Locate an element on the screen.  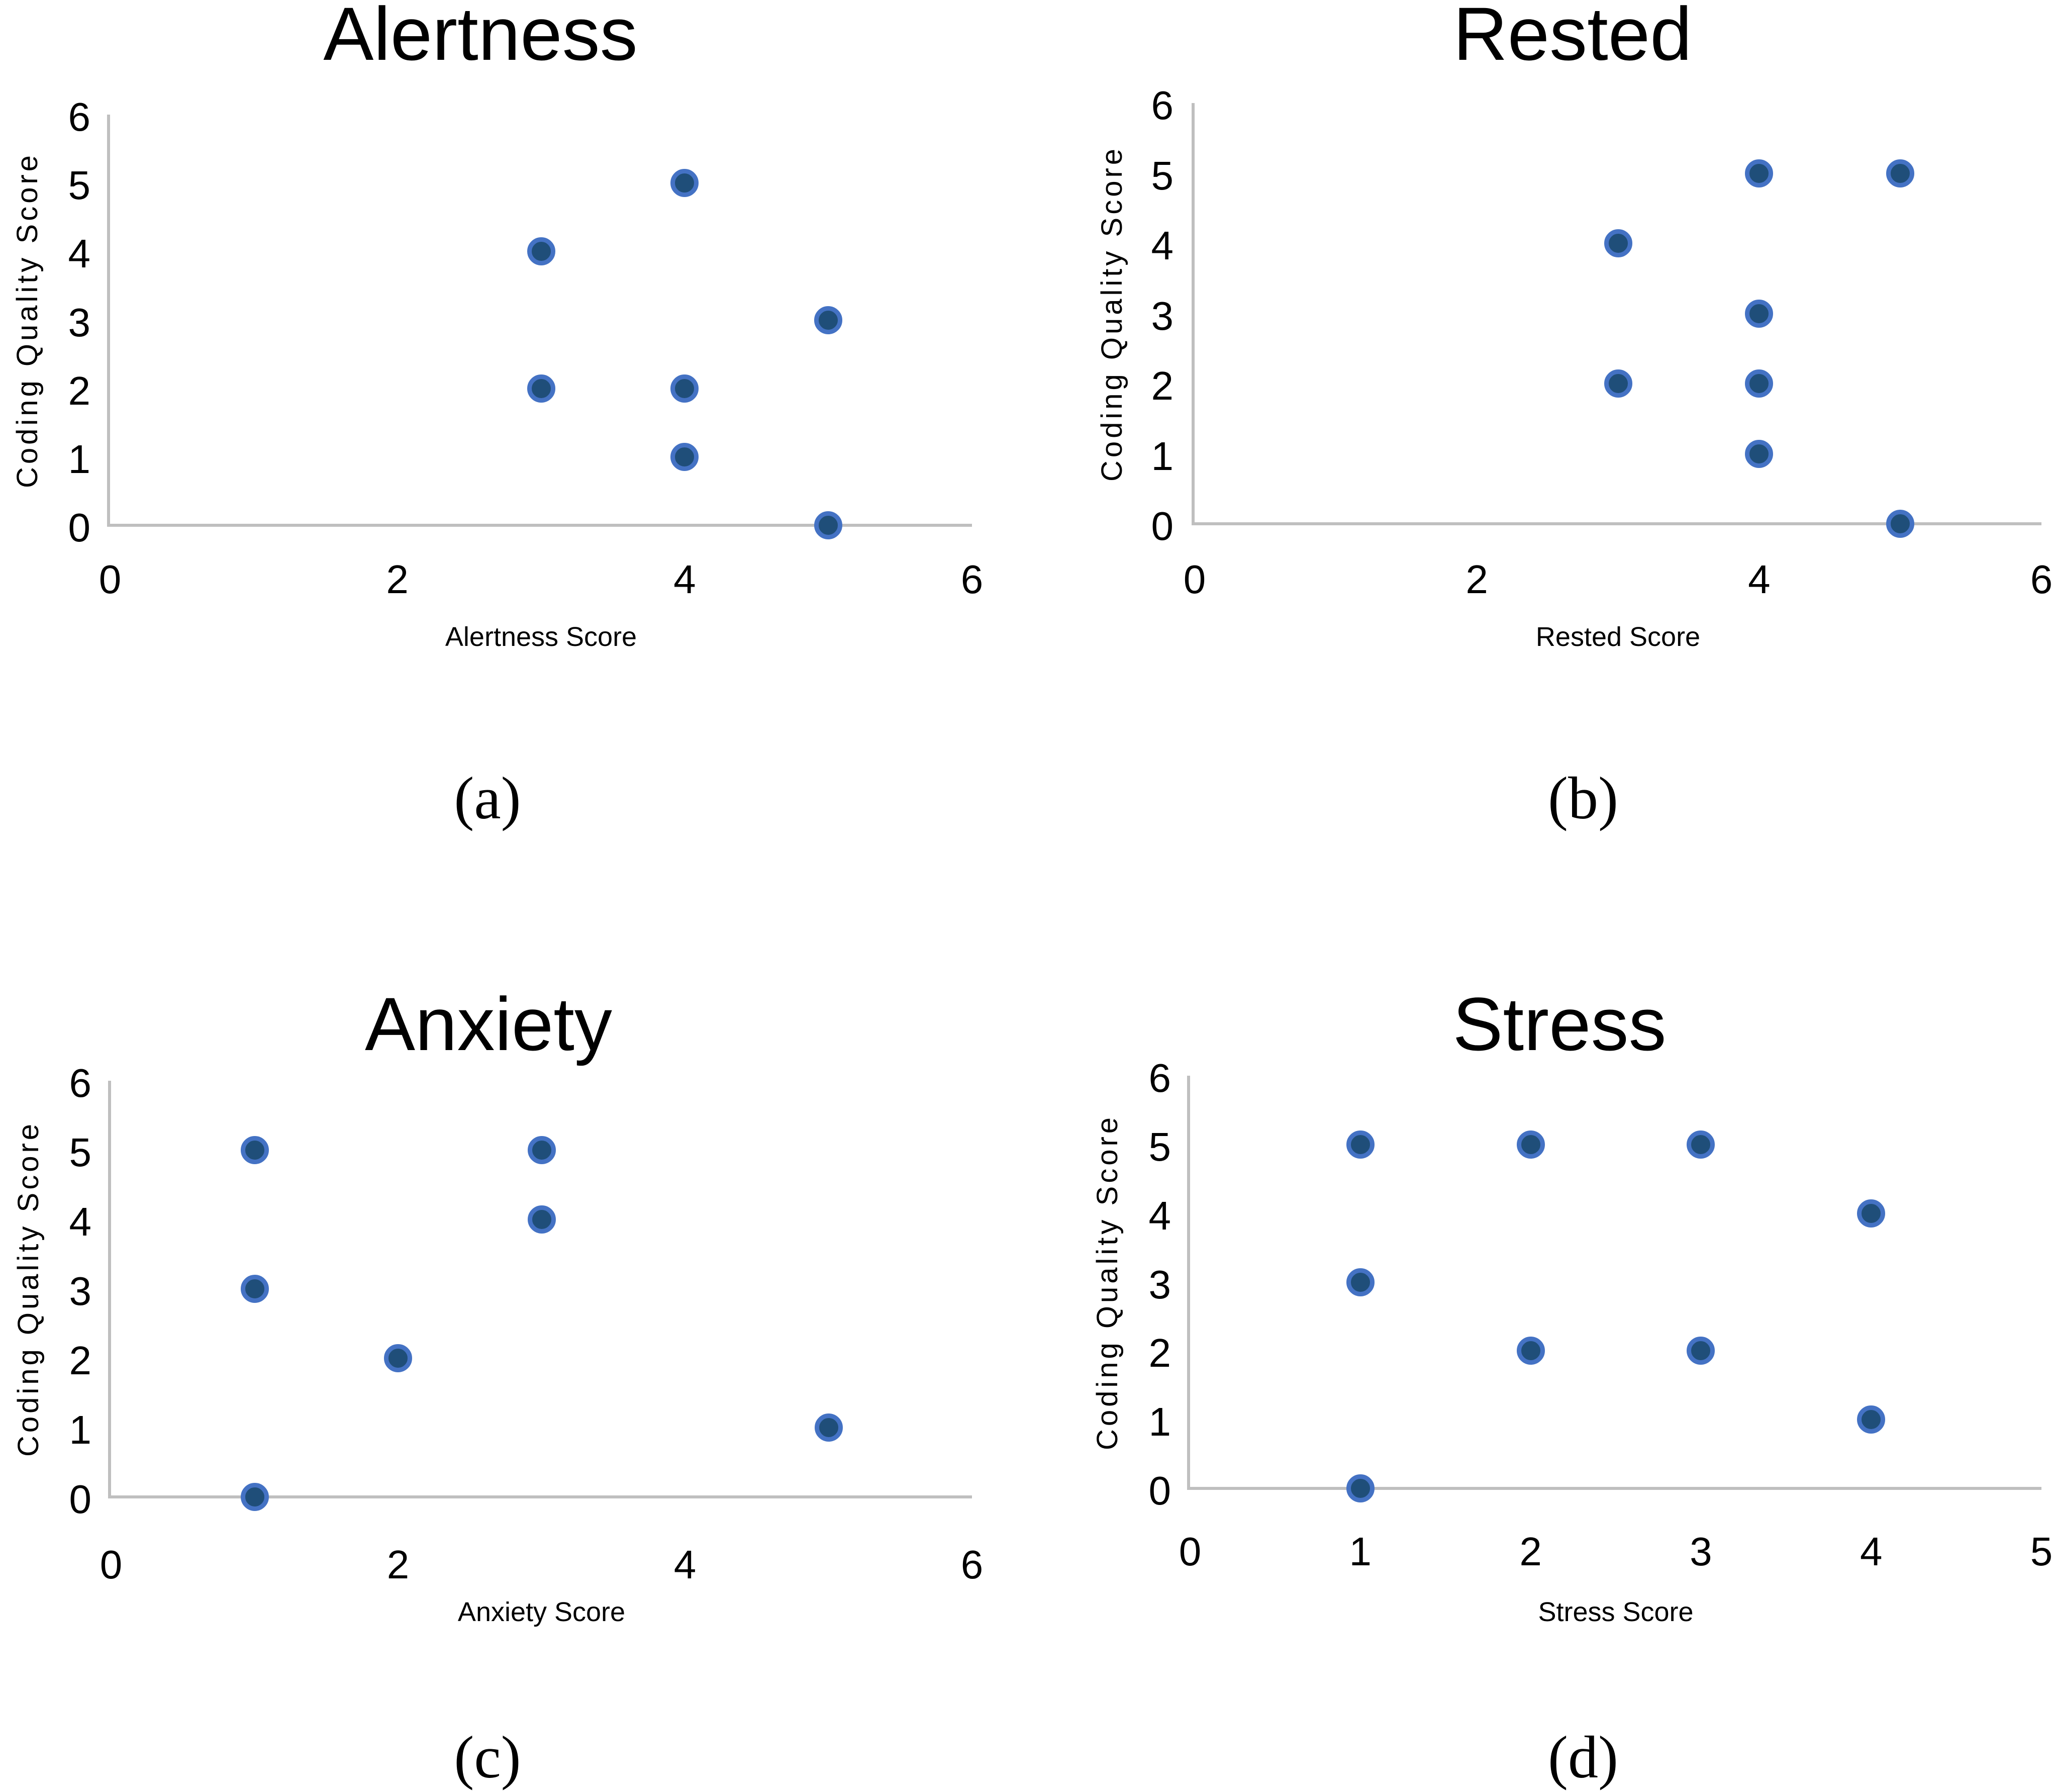
plot-area-alertness is located at coordinates (539, 321).